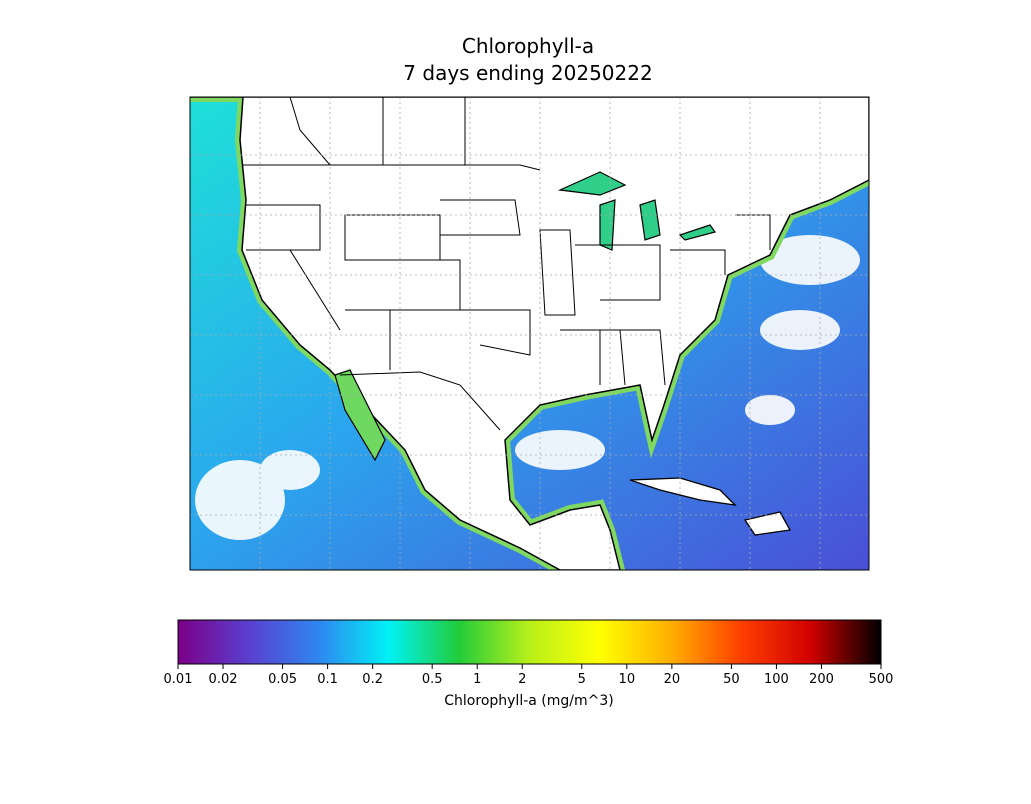 Image resolution: width=1031 pixels, height=804 pixels. I want to click on tick-label: 2, so click(522, 679).